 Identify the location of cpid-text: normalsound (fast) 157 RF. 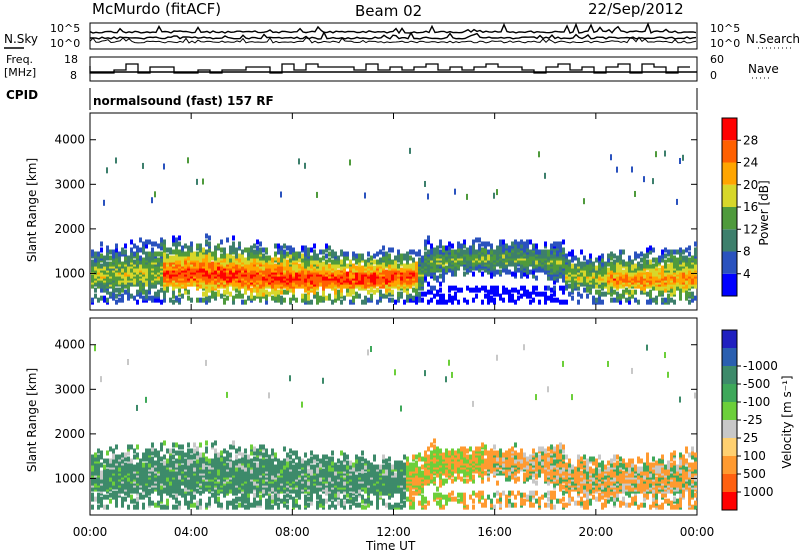
(183, 101).